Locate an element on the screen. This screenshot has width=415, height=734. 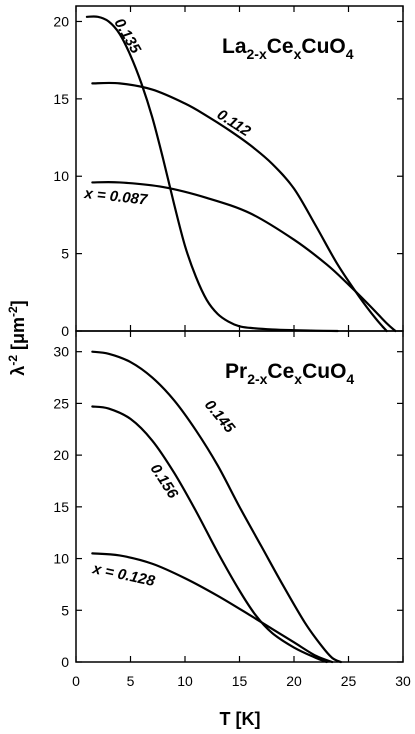
series-label-0145: 0.145 is located at coordinates (220, 417).